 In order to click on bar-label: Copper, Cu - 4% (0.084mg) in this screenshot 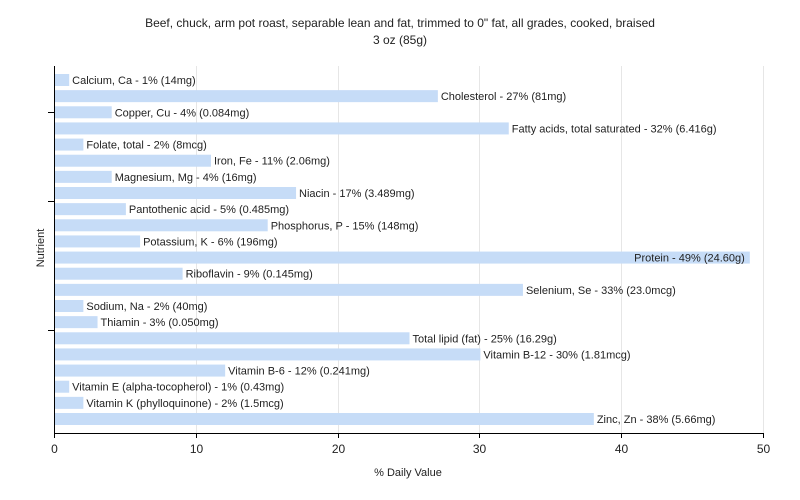, I will do `click(182, 113)`.